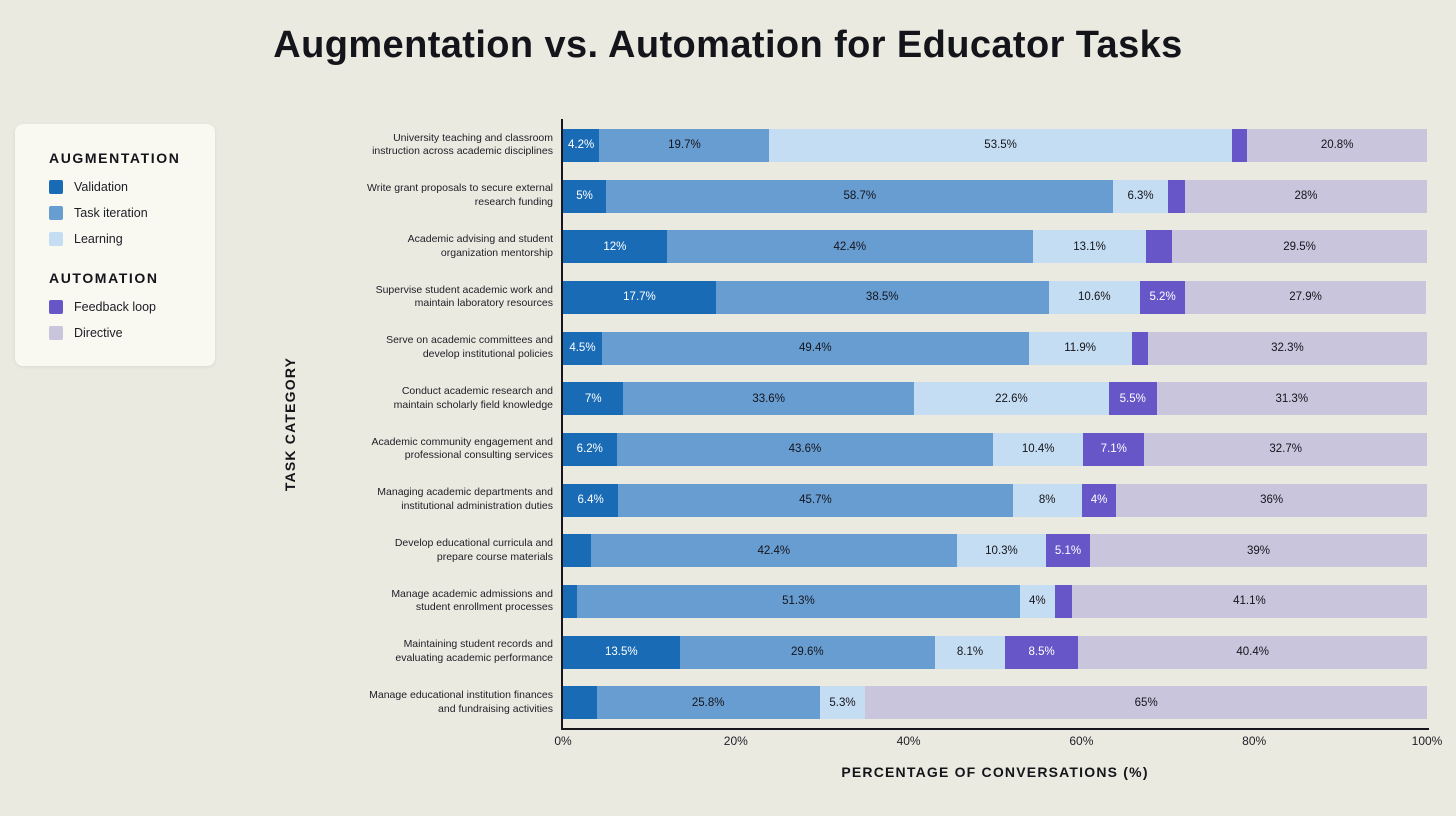 This screenshot has height=816, width=1456. What do you see at coordinates (995, 399) in the screenshot?
I see `stacked-bar: 7% 33.6% 22.6% 5.5% 31.3%` at bounding box center [995, 399].